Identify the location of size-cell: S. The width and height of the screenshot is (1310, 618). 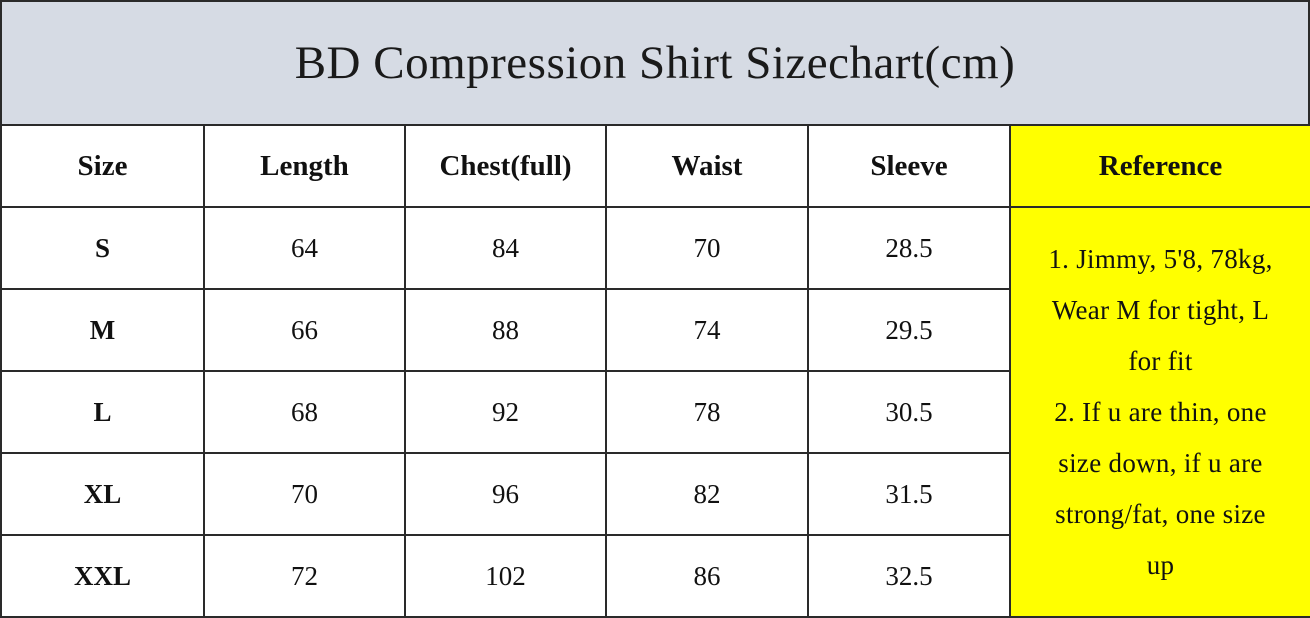
(102, 248).